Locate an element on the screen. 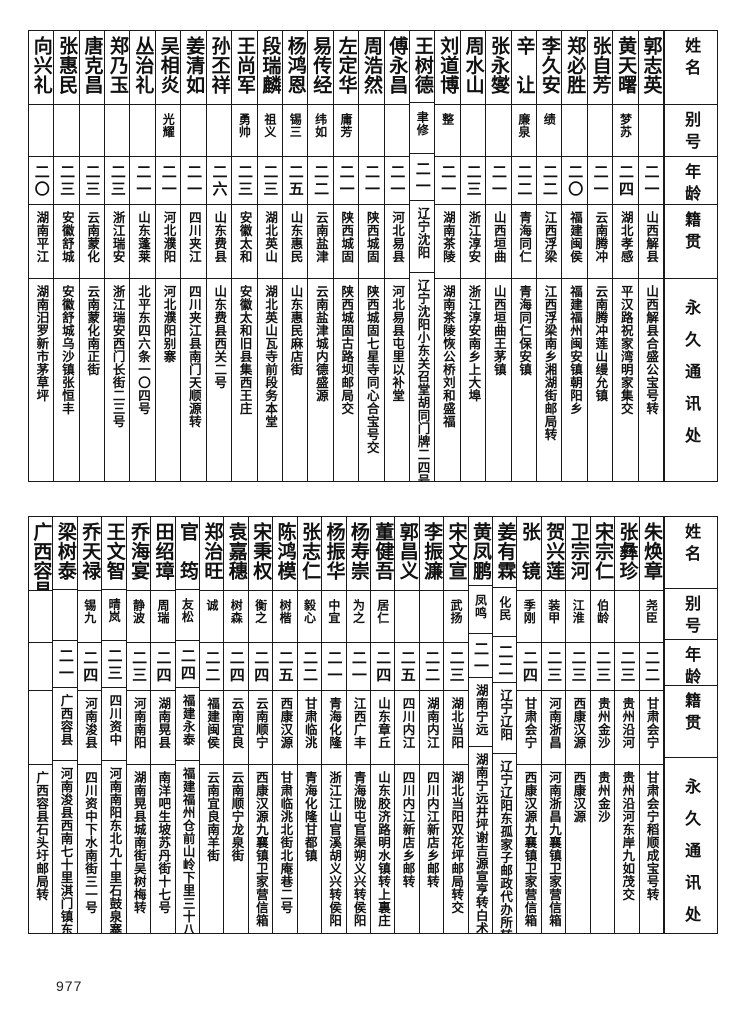 The image size is (746, 1024). person-native-place-cell: 青海化隆 is located at coordinates (334, 728).